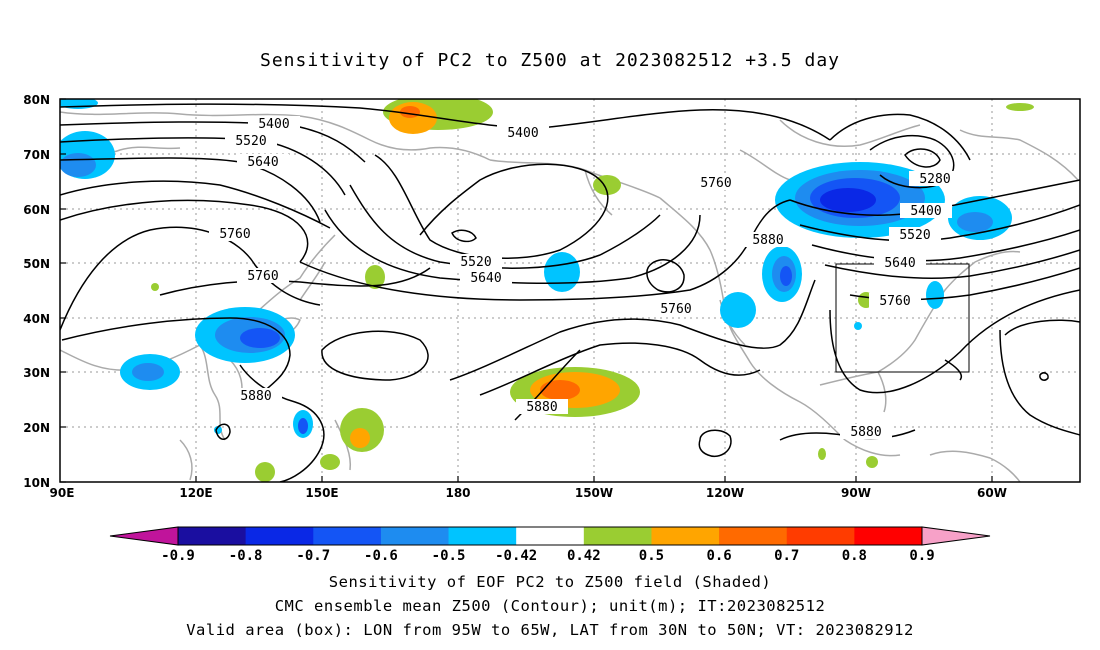  What do you see at coordinates (36, 483) in the screenshot?
I see `lat-tick-label: 10N` at bounding box center [36, 483].